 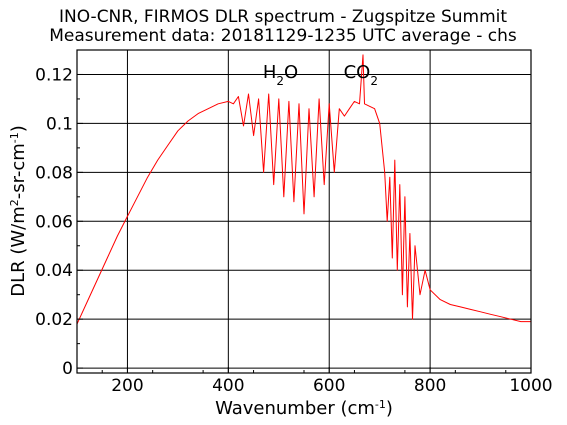 What do you see at coordinates (530, 386) in the screenshot?
I see `x-tick-label: 1000` at bounding box center [530, 386].